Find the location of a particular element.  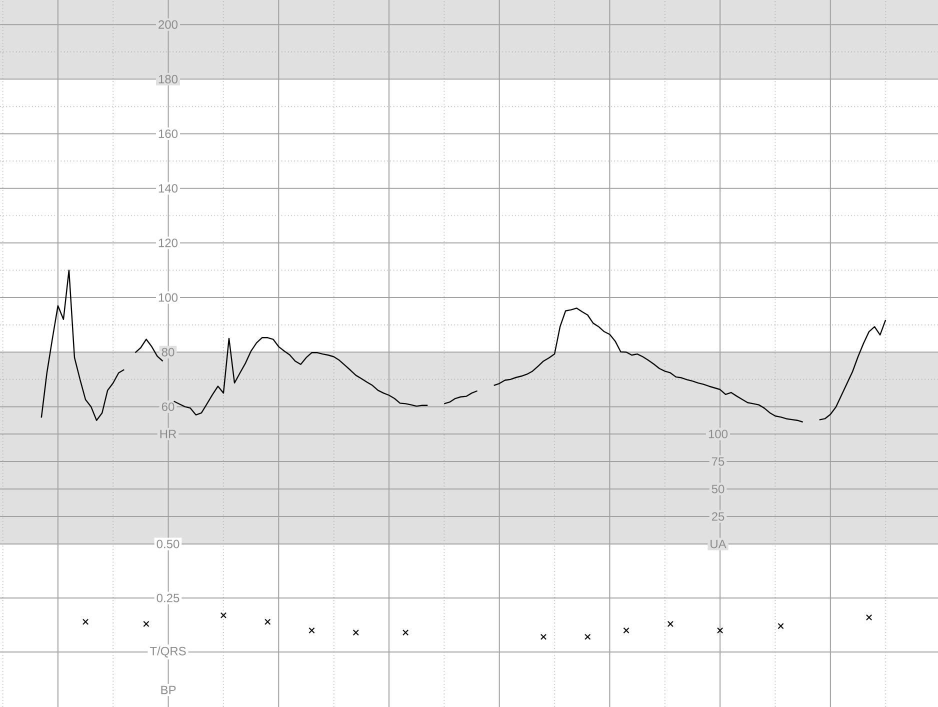

y-tick-label: 50 is located at coordinates (718, 489).